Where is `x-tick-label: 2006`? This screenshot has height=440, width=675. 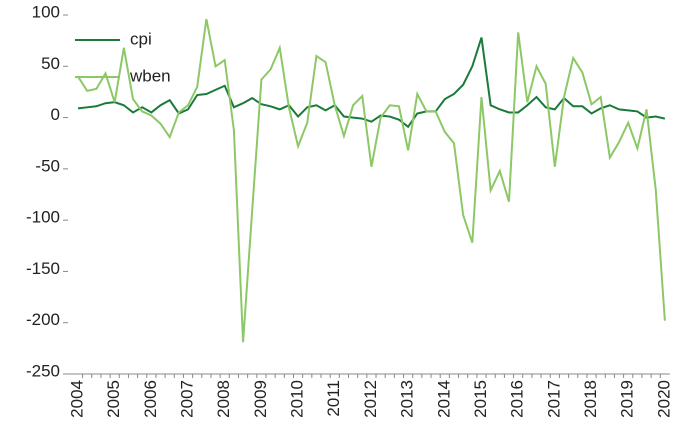 x-tick-label: 2006 is located at coordinates (150, 399).